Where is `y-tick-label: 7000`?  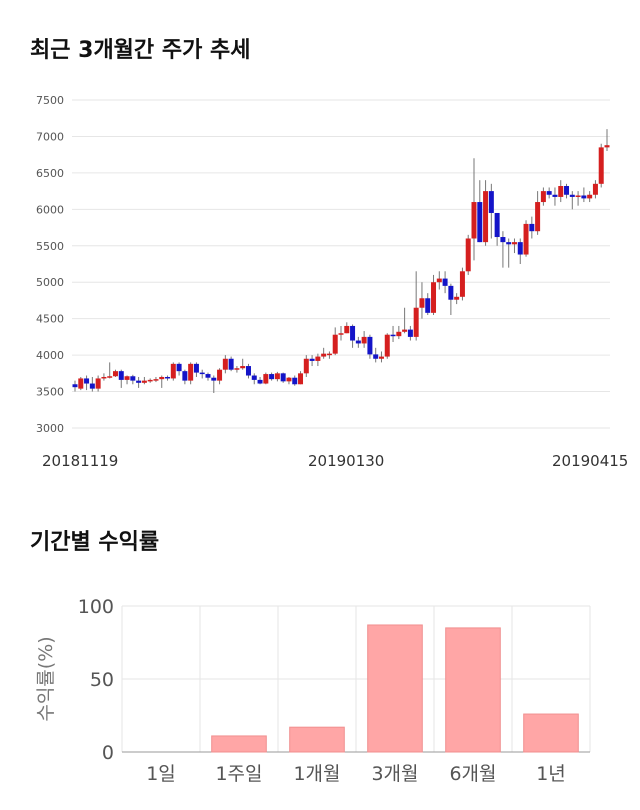
y-tick-label: 7000 is located at coordinates (50, 136).